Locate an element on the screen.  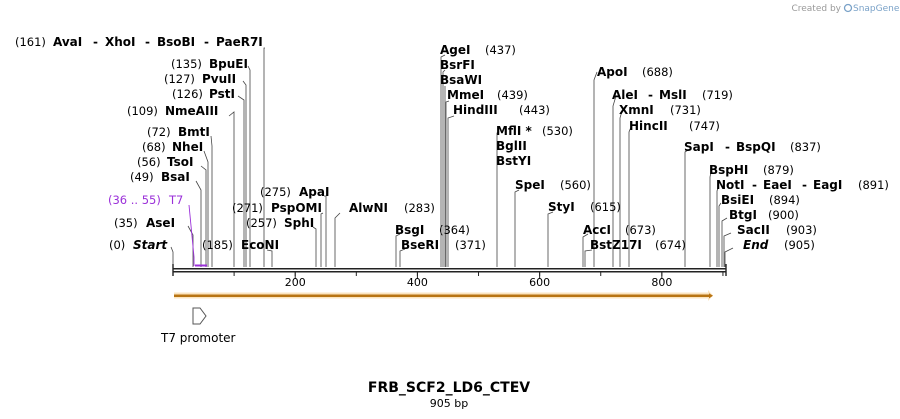
site-pos-agei: (437) is located at coordinates (500, 50).